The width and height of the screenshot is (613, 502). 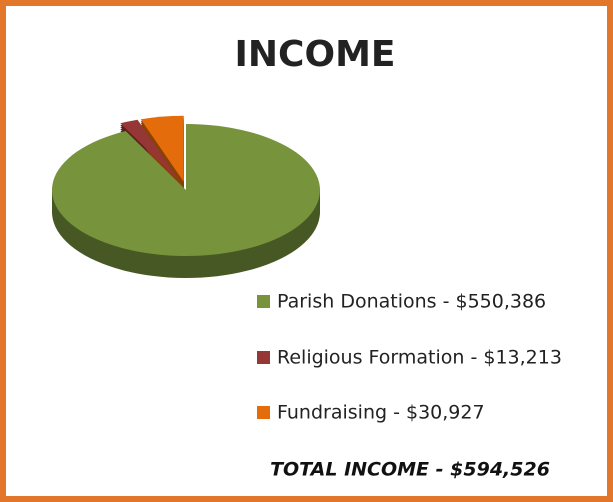 I want to click on total-label: TOTAL INCOME - $594,526, so click(x=410, y=470).